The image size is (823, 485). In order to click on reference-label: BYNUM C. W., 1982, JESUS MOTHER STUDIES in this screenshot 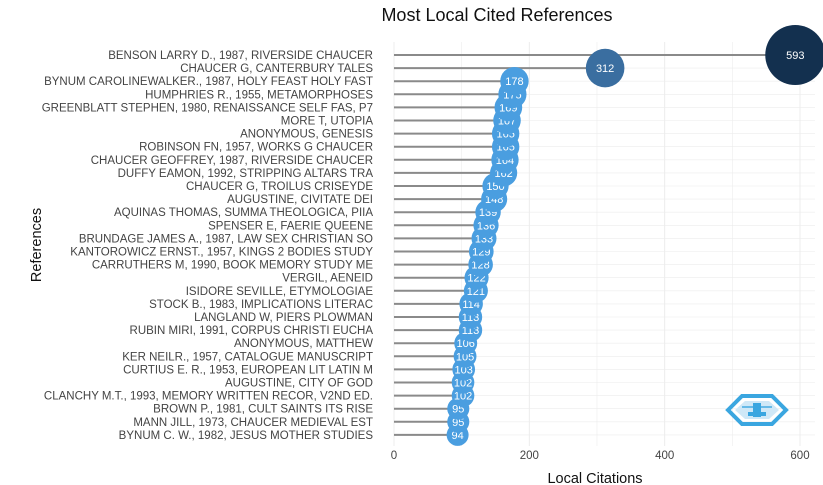, I will do `click(246, 436)`.